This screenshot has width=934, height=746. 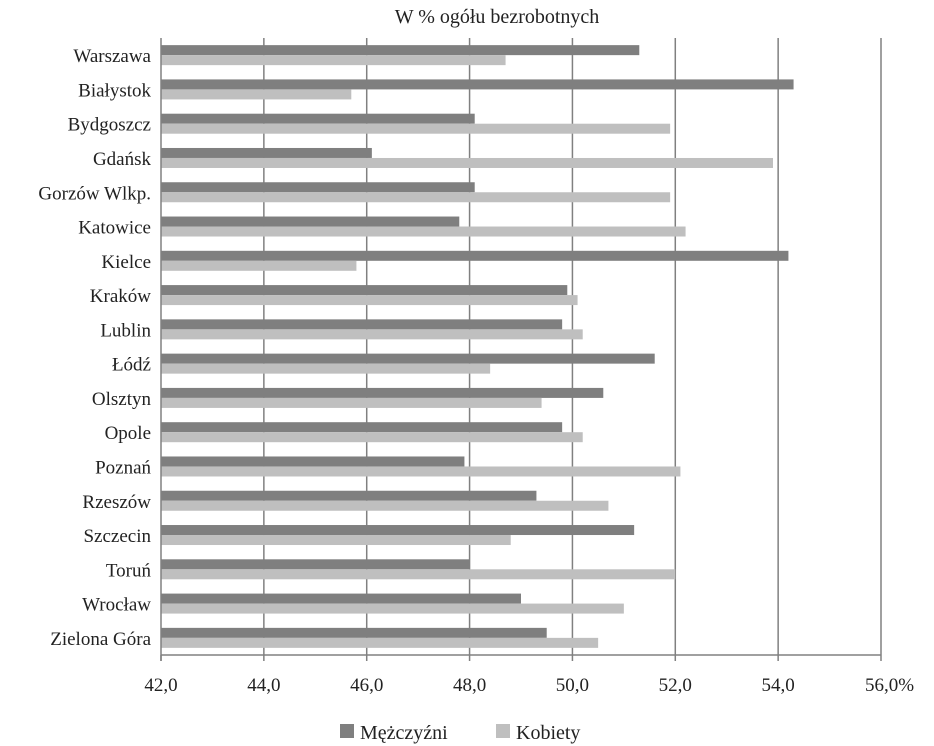 I want to click on category-label: Lublin, so click(x=125, y=330).